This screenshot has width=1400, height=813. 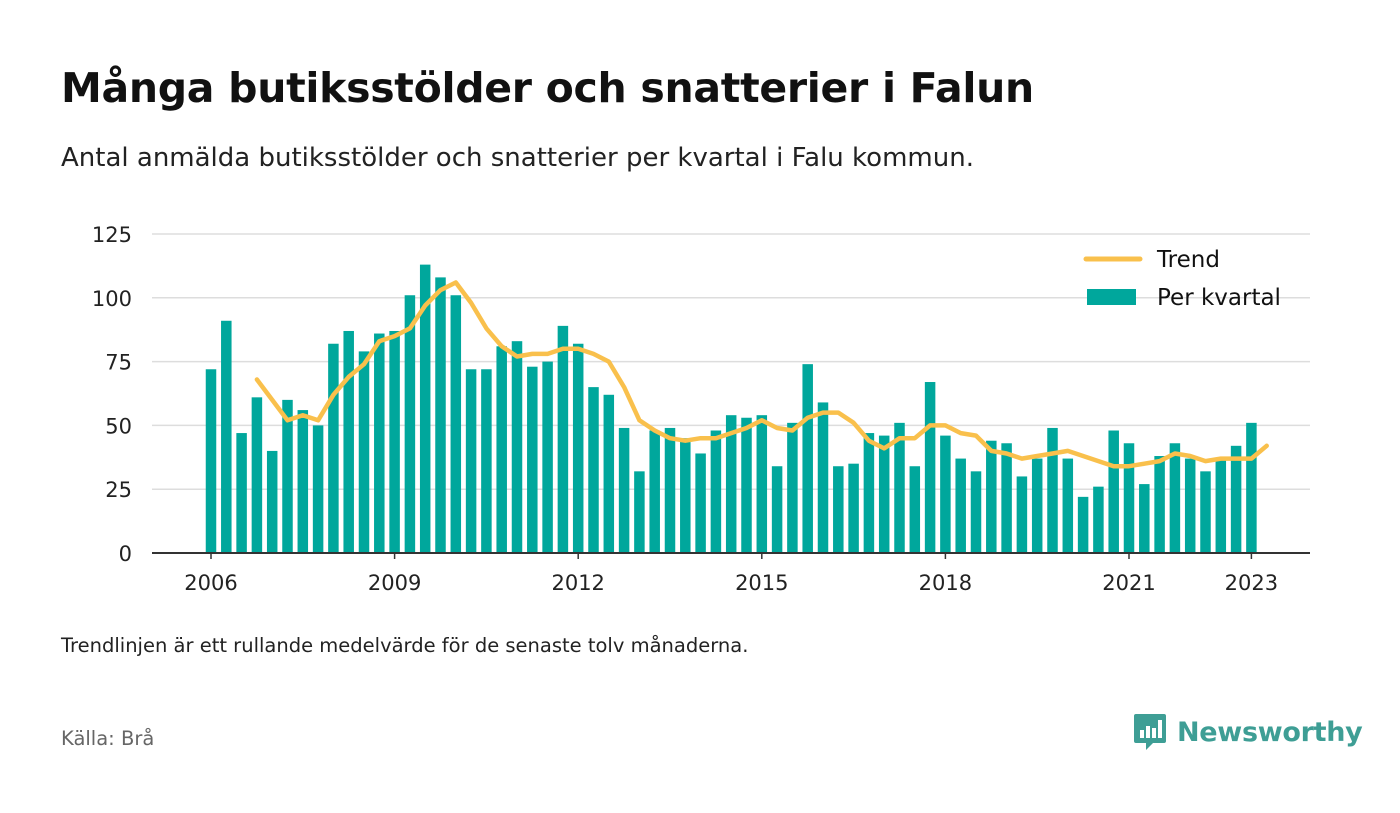 I want to click on x-tick-label: 2018, so click(x=945, y=583).